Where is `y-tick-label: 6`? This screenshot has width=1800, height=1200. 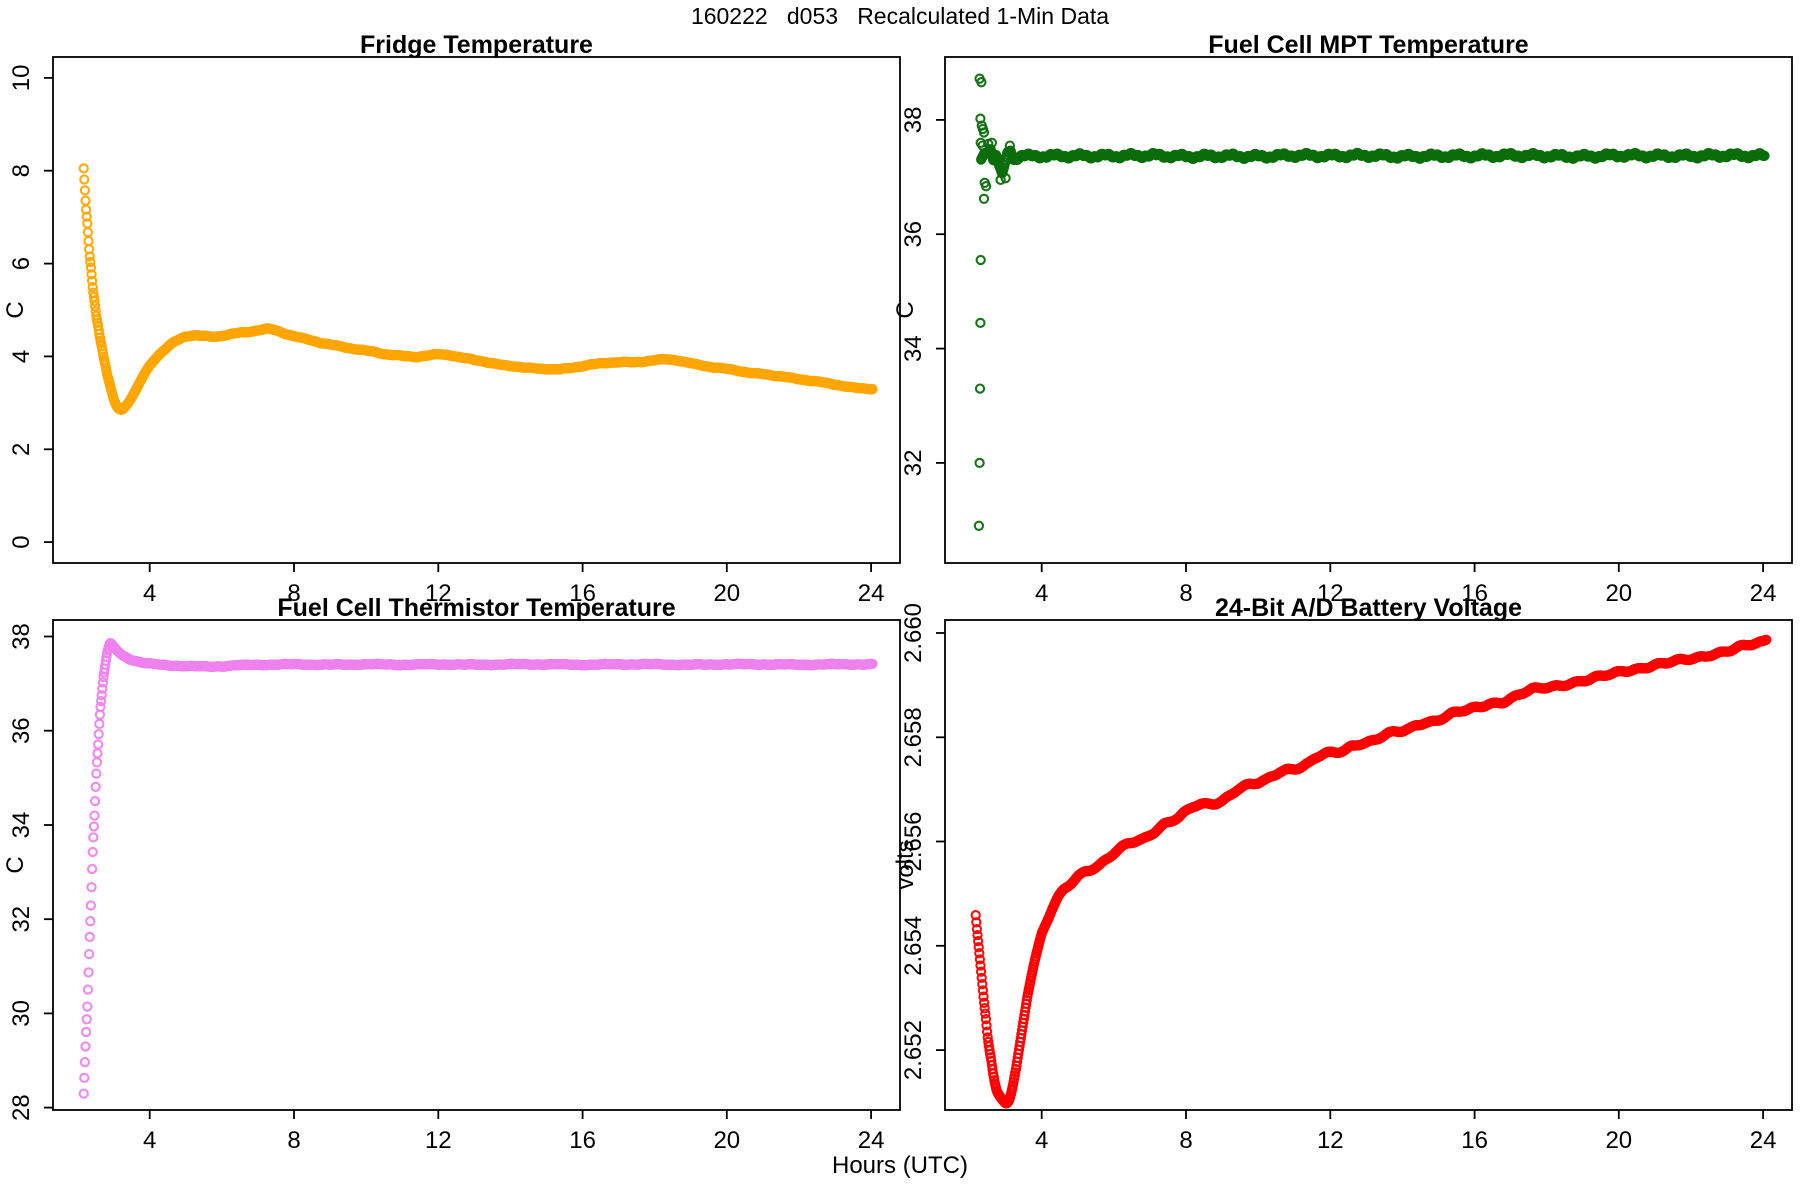 y-tick-label: 6 is located at coordinates (21, 263).